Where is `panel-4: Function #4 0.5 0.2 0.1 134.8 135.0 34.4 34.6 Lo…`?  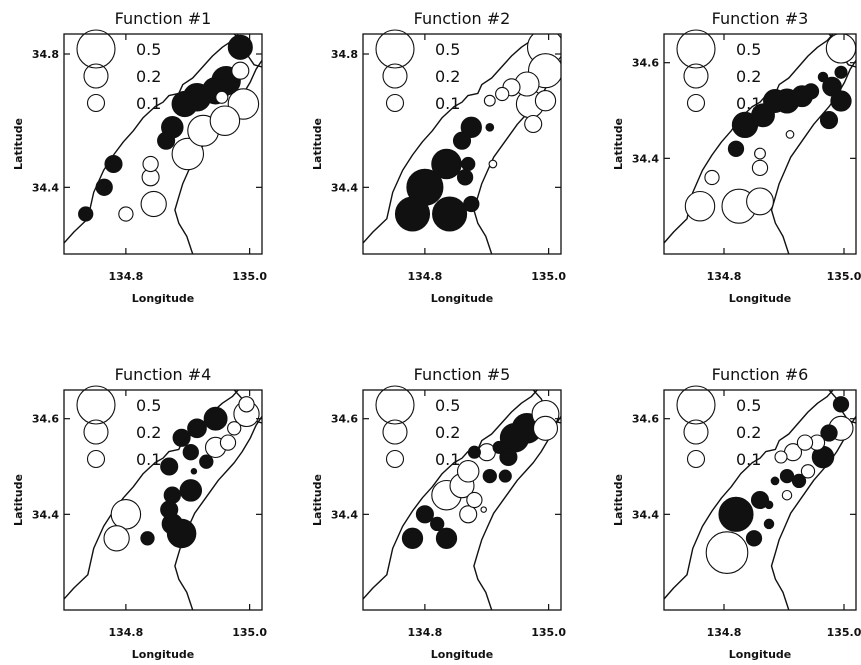
panel-4: Function #4 0.5 0.2 0.1 134.8 135.0 34.4 34.6 Lo… is located at coordinates (139, 513).